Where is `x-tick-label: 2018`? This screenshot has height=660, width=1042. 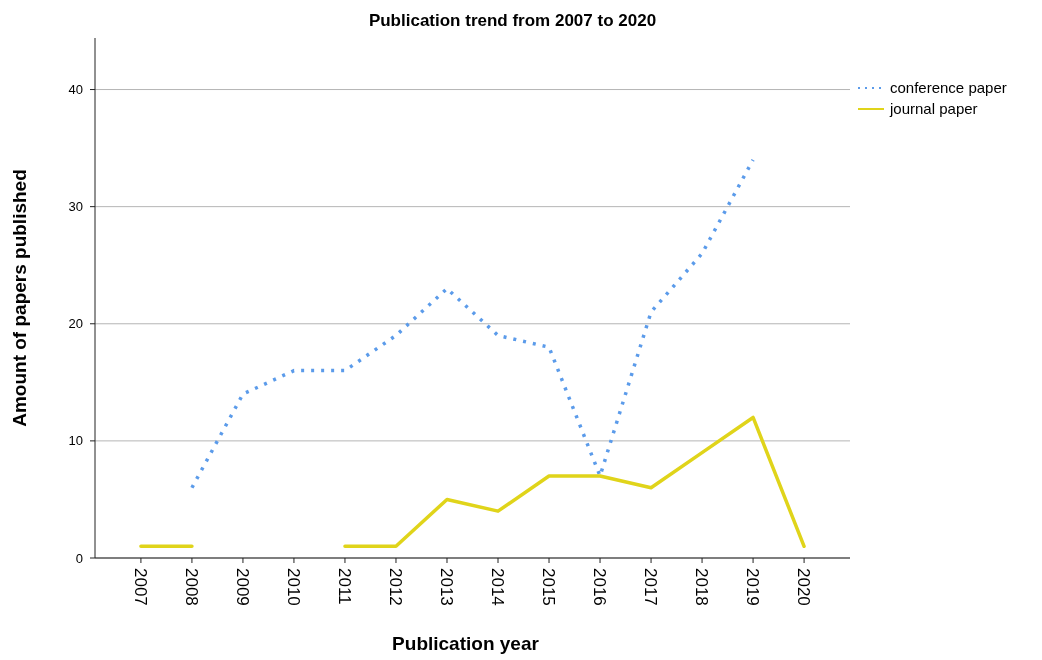 x-tick-label: 2018 is located at coordinates (702, 587).